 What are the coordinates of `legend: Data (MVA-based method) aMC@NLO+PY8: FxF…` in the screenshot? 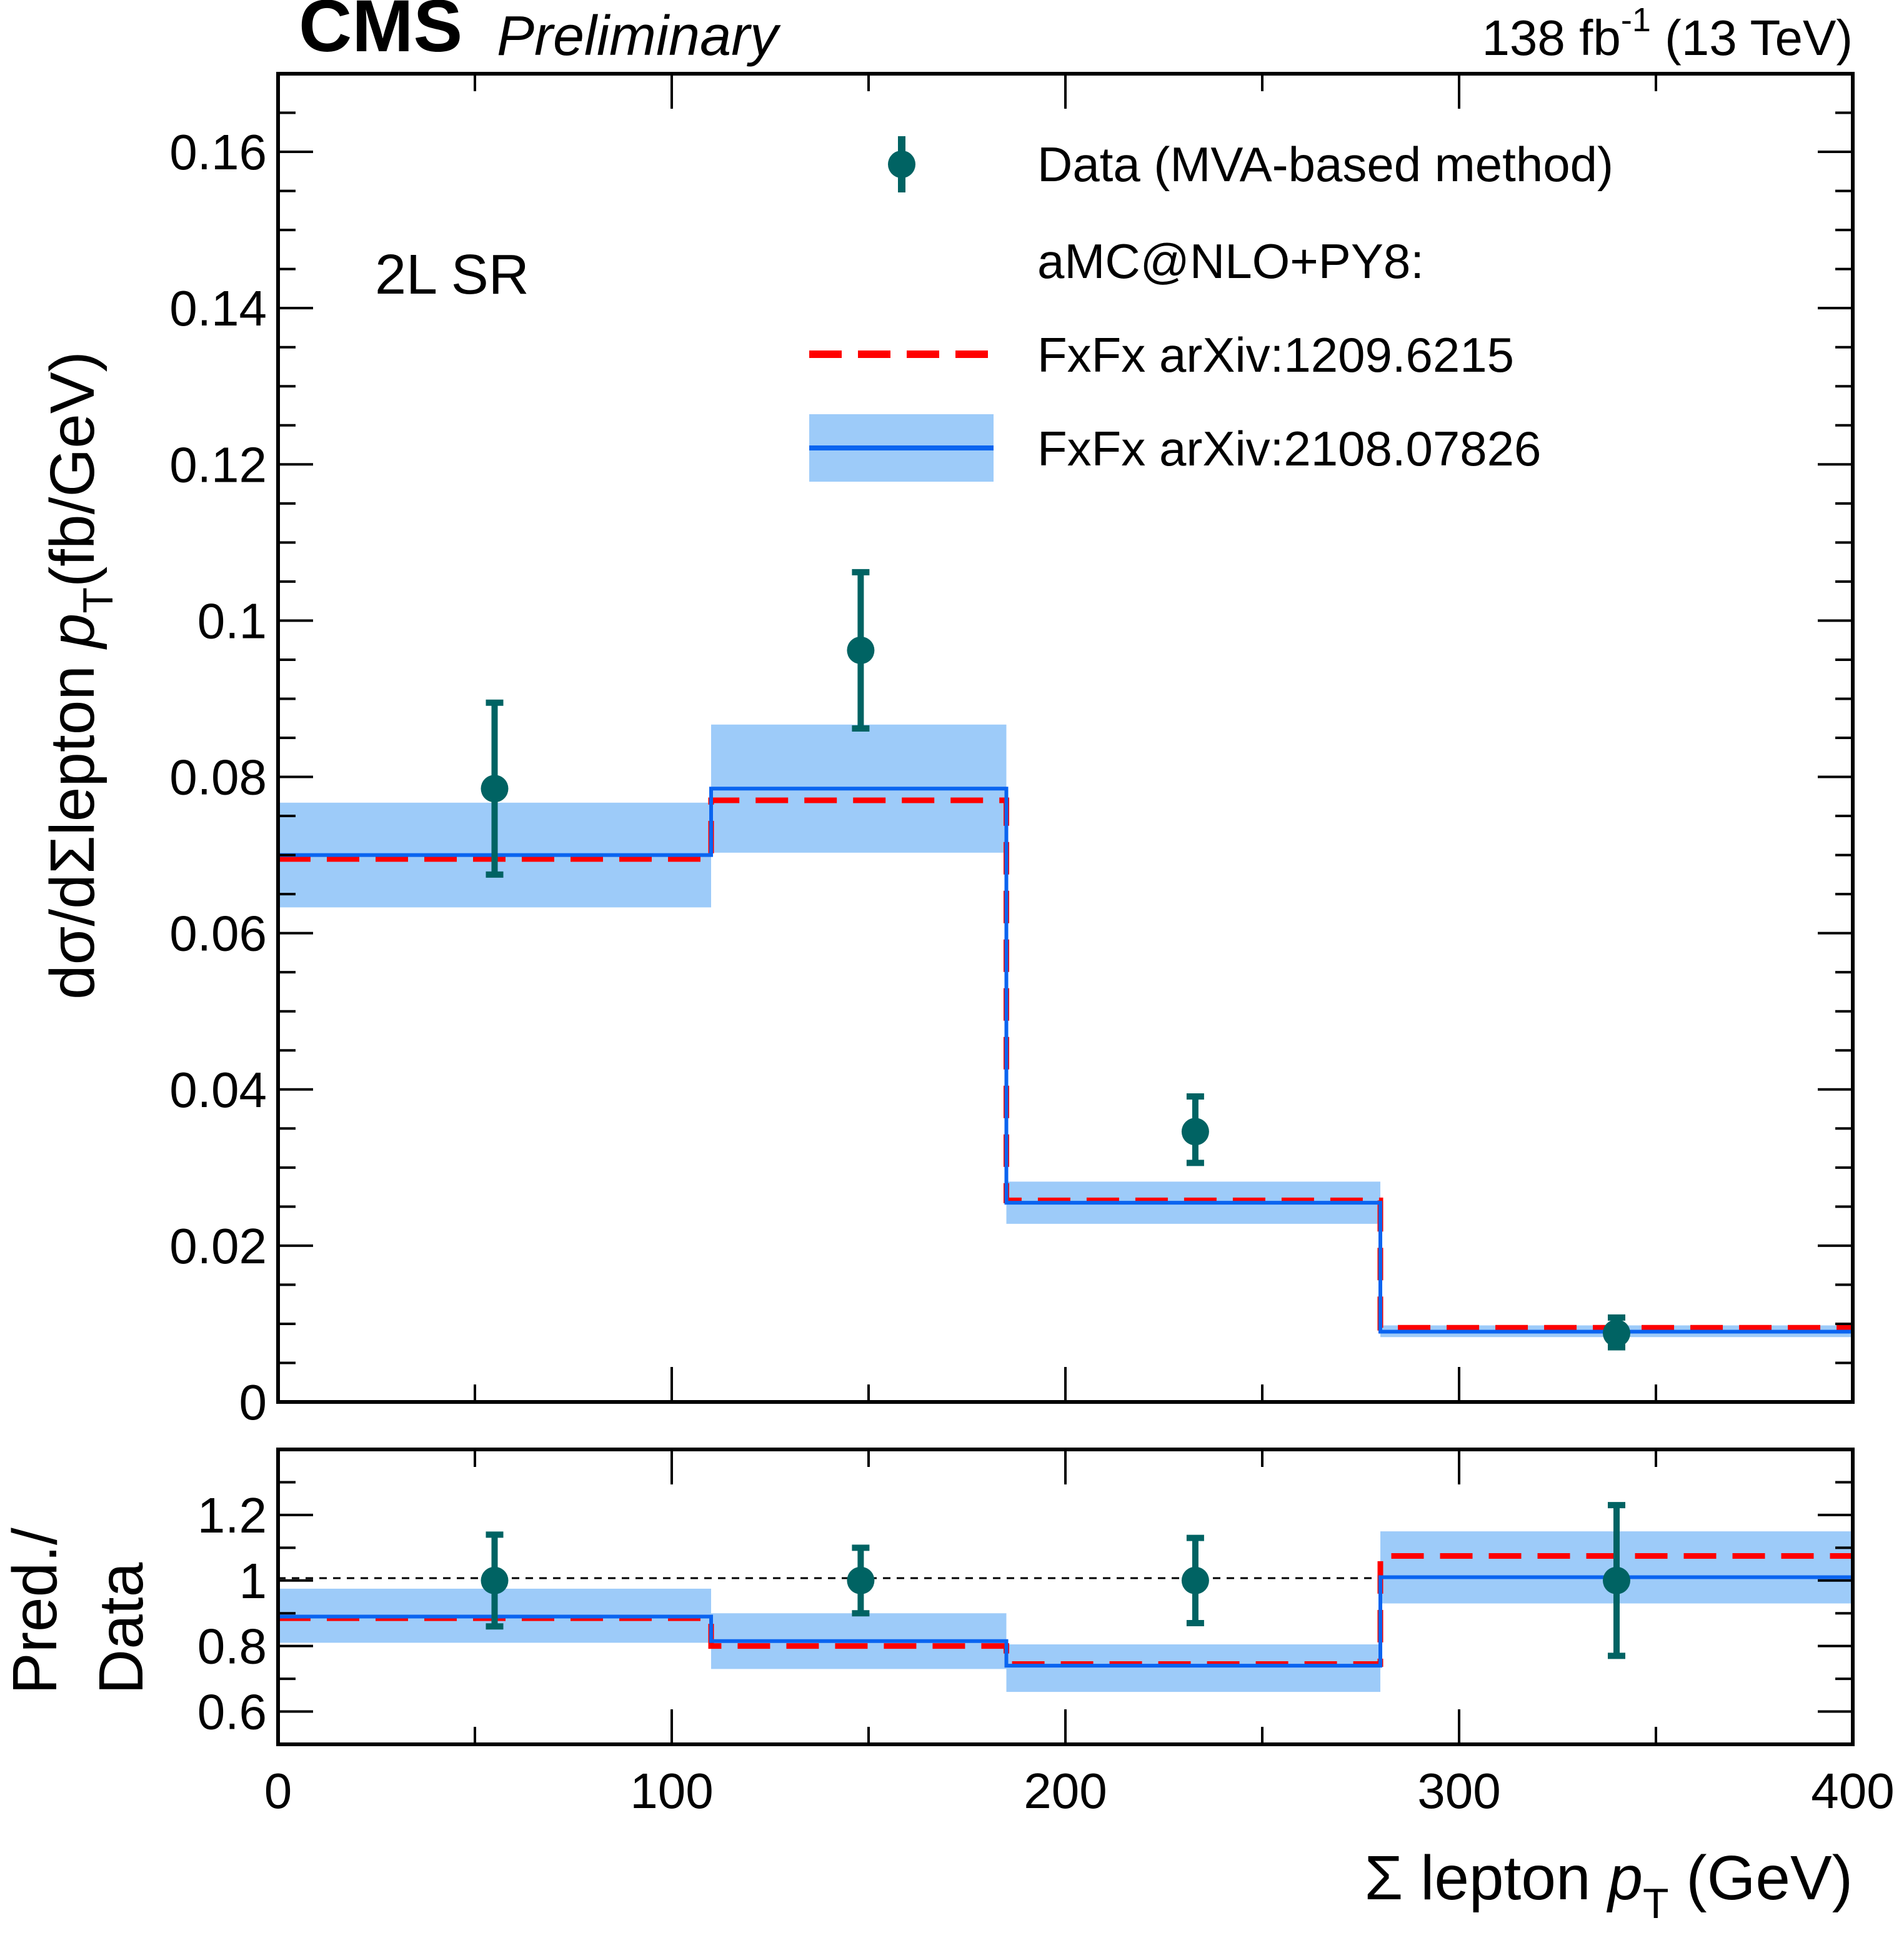 It's located at (1211, 309).